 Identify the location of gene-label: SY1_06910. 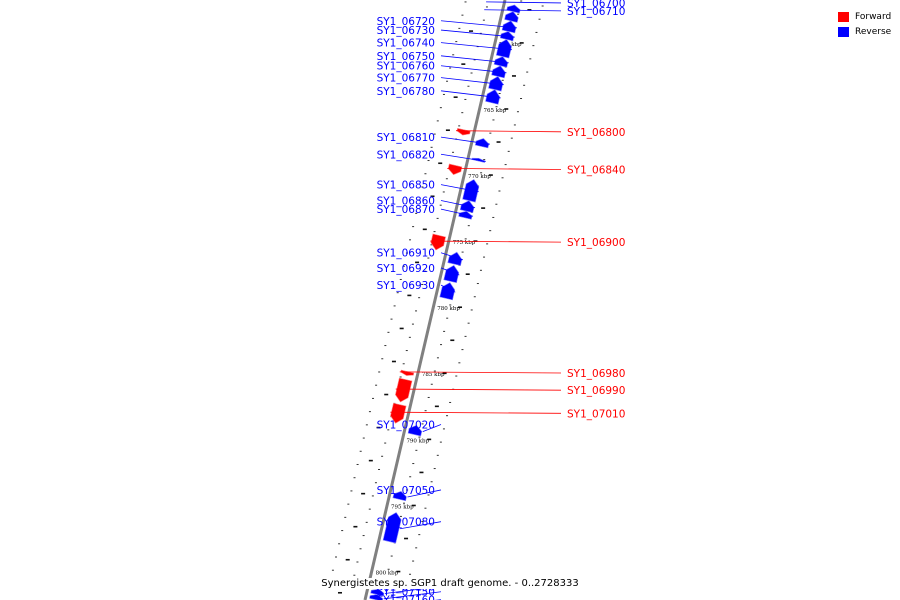
(406, 254).